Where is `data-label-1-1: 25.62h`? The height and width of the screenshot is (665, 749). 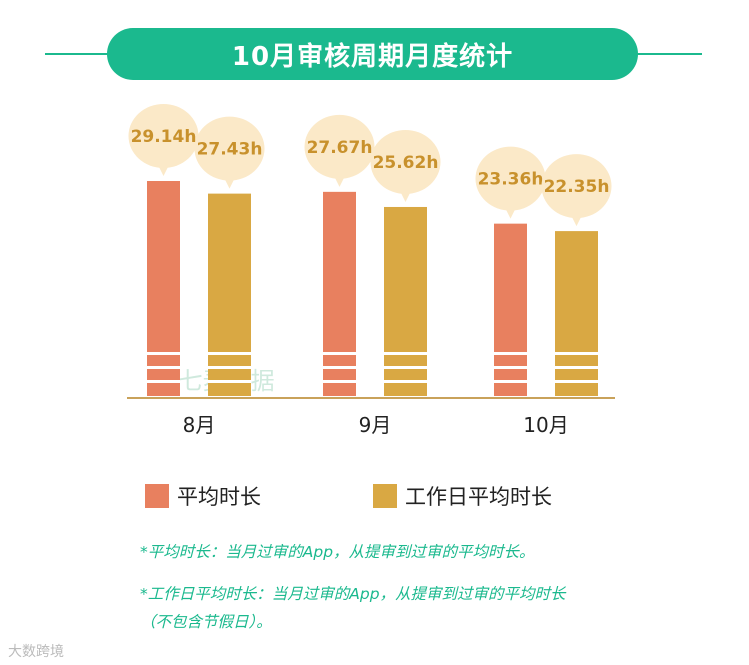 data-label-1-1: 25.62h is located at coordinates (406, 163).